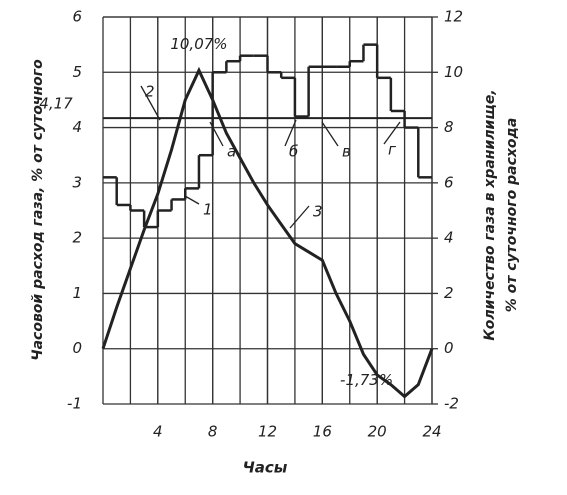 This screenshot has width=567, height=495. What do you see at coordinates (150, 92) in the screenshot?
I see `annotation: 2` at bounding box center [150, 92].